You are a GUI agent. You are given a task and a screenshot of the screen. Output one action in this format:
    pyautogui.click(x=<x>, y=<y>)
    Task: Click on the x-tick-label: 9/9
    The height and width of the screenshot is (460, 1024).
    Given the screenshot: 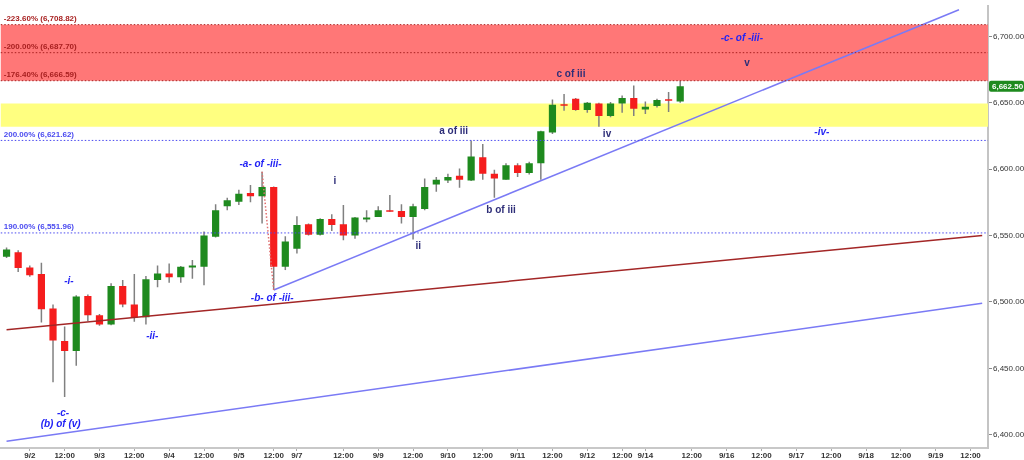 What is the action you would take?
    pyautogui.click(x=378, y=455)
    